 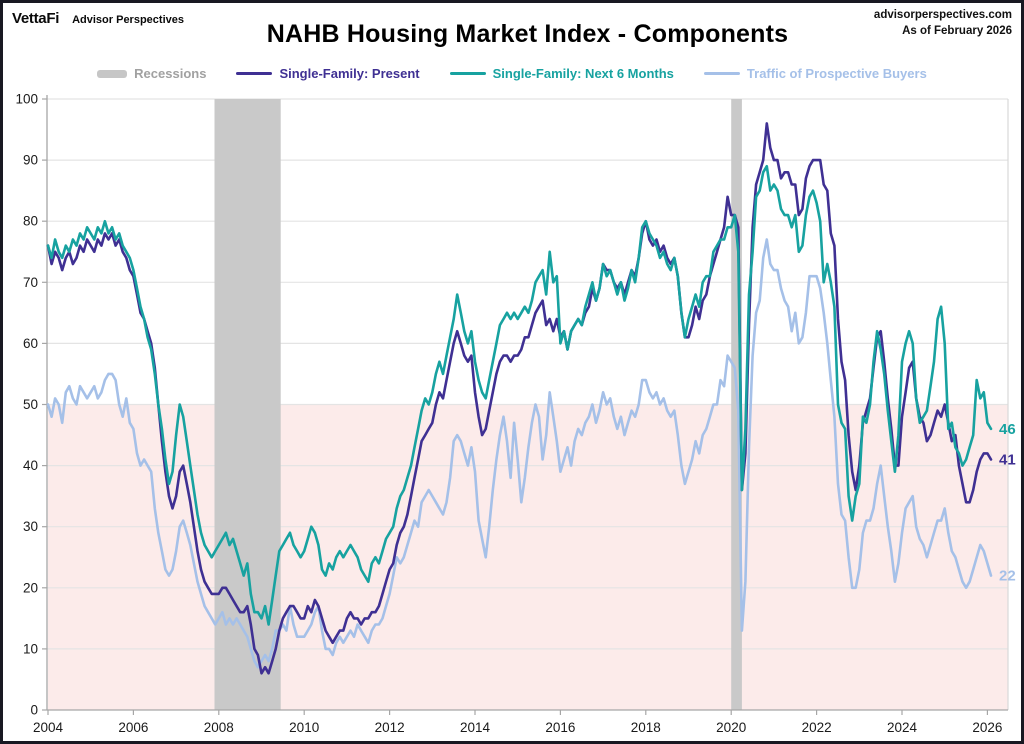 I want to click on legend-item: Single-Family: Next 6 Months, so click(x=561, y=73).